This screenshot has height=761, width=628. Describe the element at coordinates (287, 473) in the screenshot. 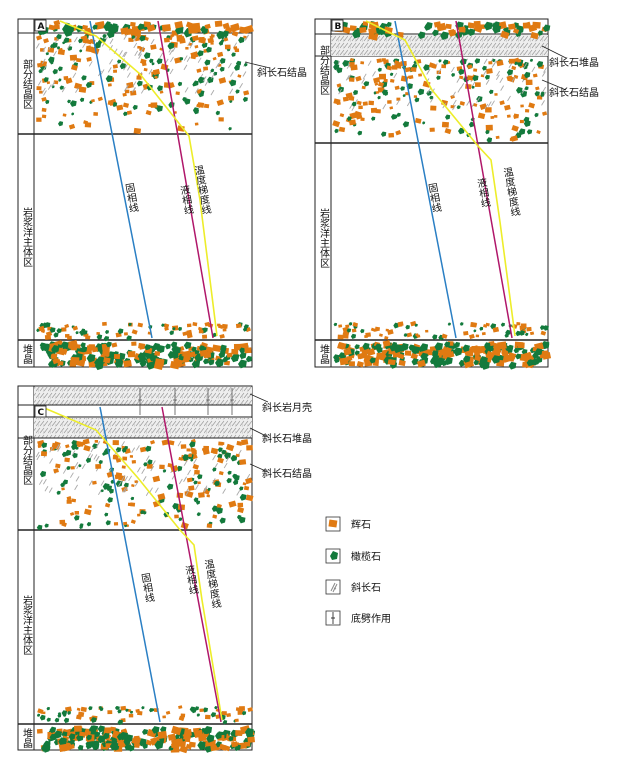

I see `panel-c-callout-plagioclase-crystallization: 斜长石结晶` at that location.